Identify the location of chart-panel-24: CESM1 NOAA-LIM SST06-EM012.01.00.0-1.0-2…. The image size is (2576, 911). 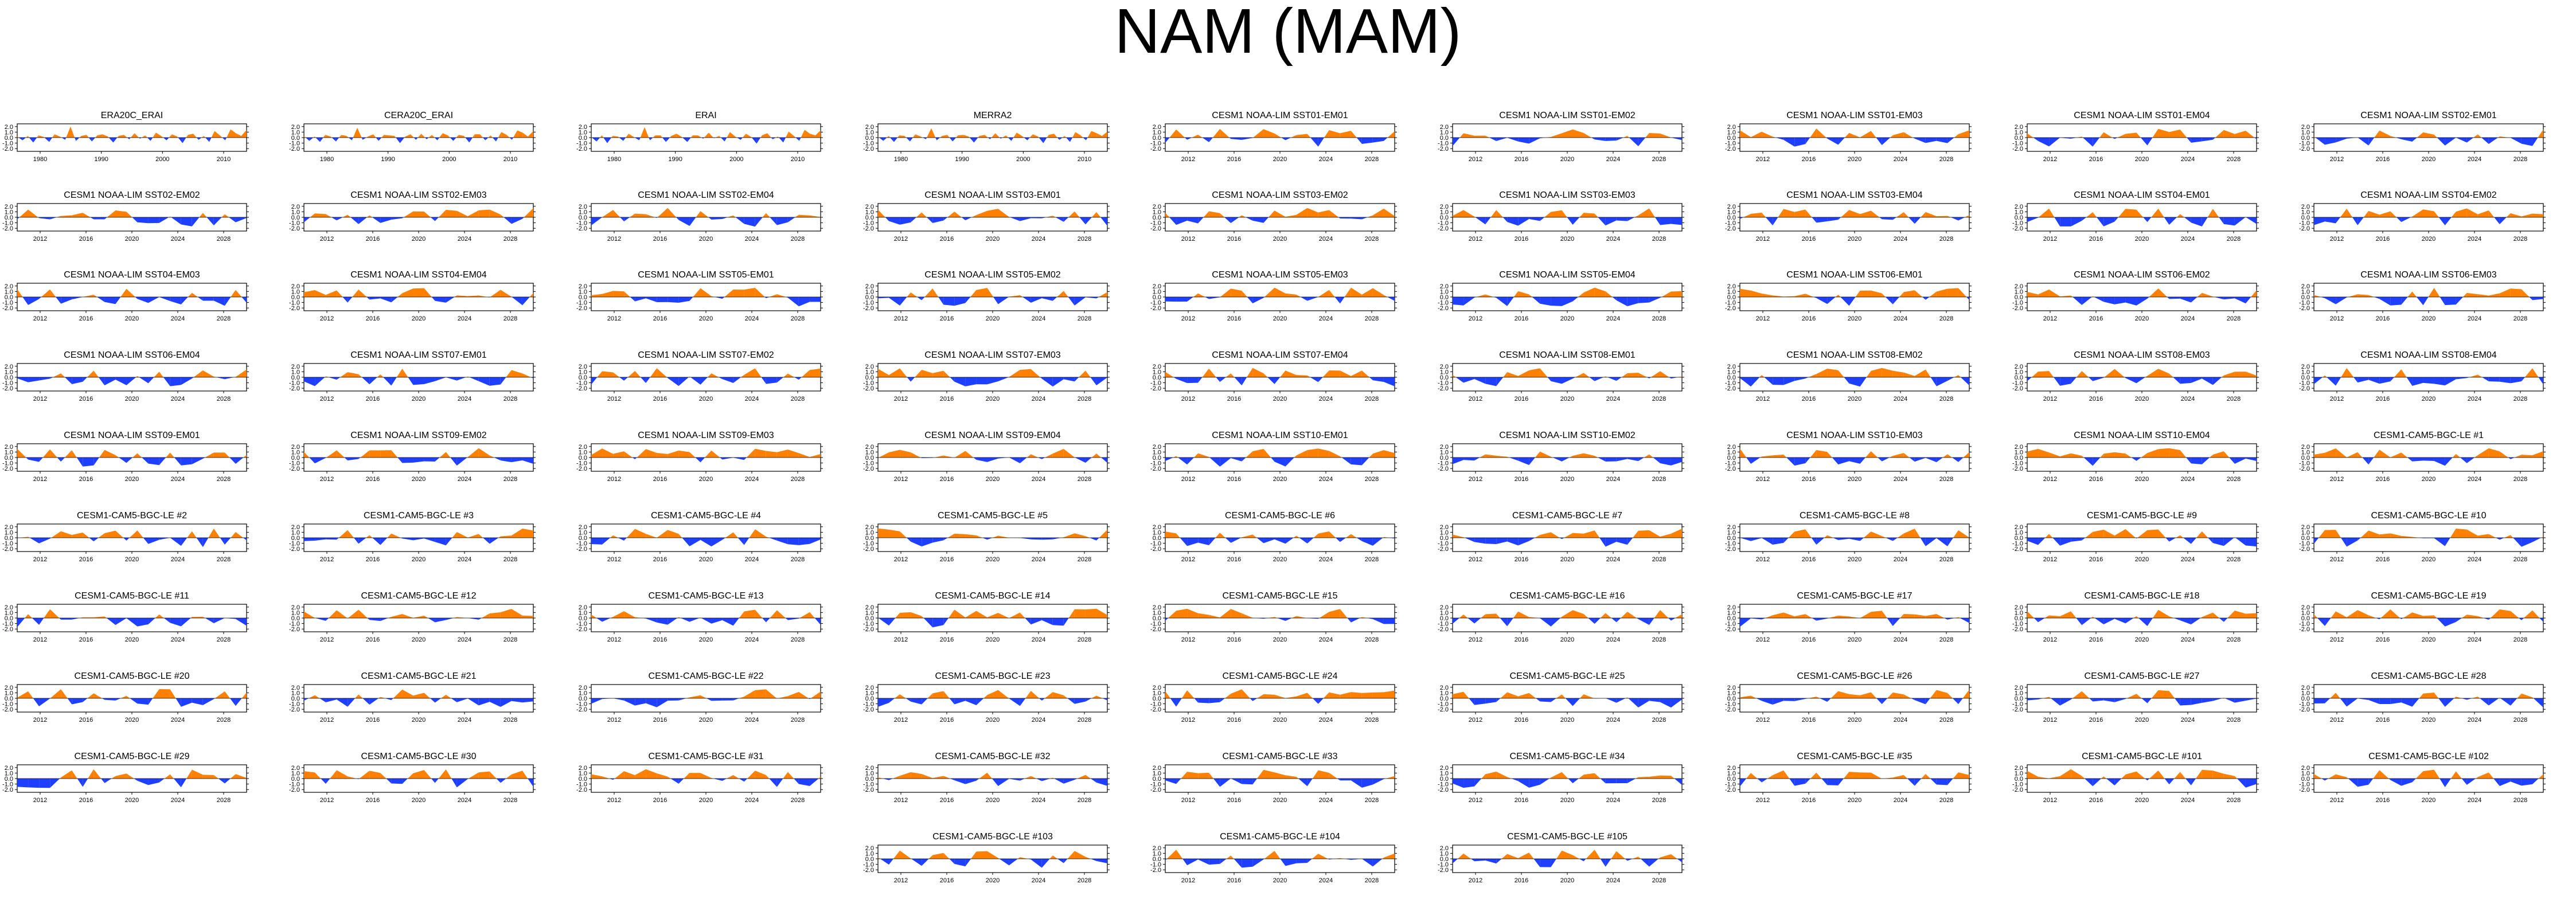
(1849, 296).